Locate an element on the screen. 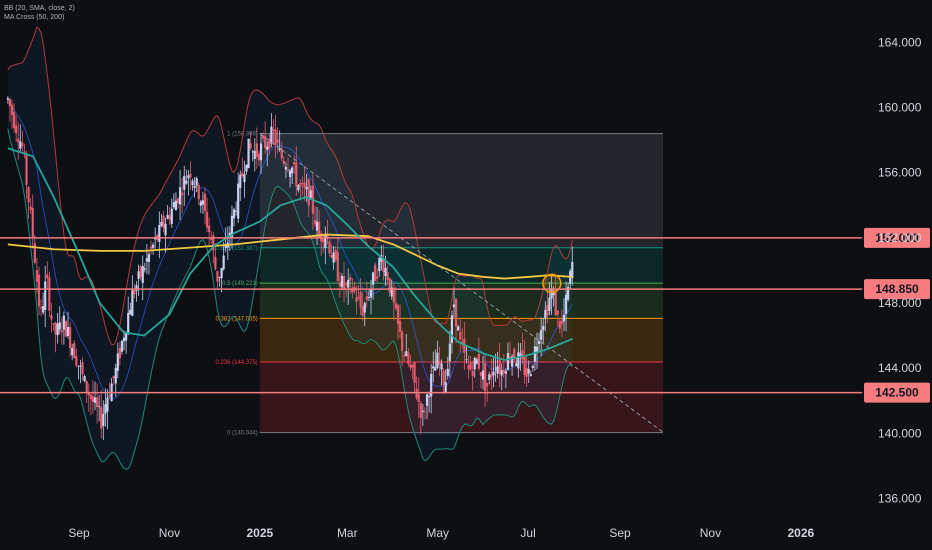 Image resolution: width=932 pixels, height=550 pixels. price-tag-label: 148.850 is located at coordinates (897, 289).